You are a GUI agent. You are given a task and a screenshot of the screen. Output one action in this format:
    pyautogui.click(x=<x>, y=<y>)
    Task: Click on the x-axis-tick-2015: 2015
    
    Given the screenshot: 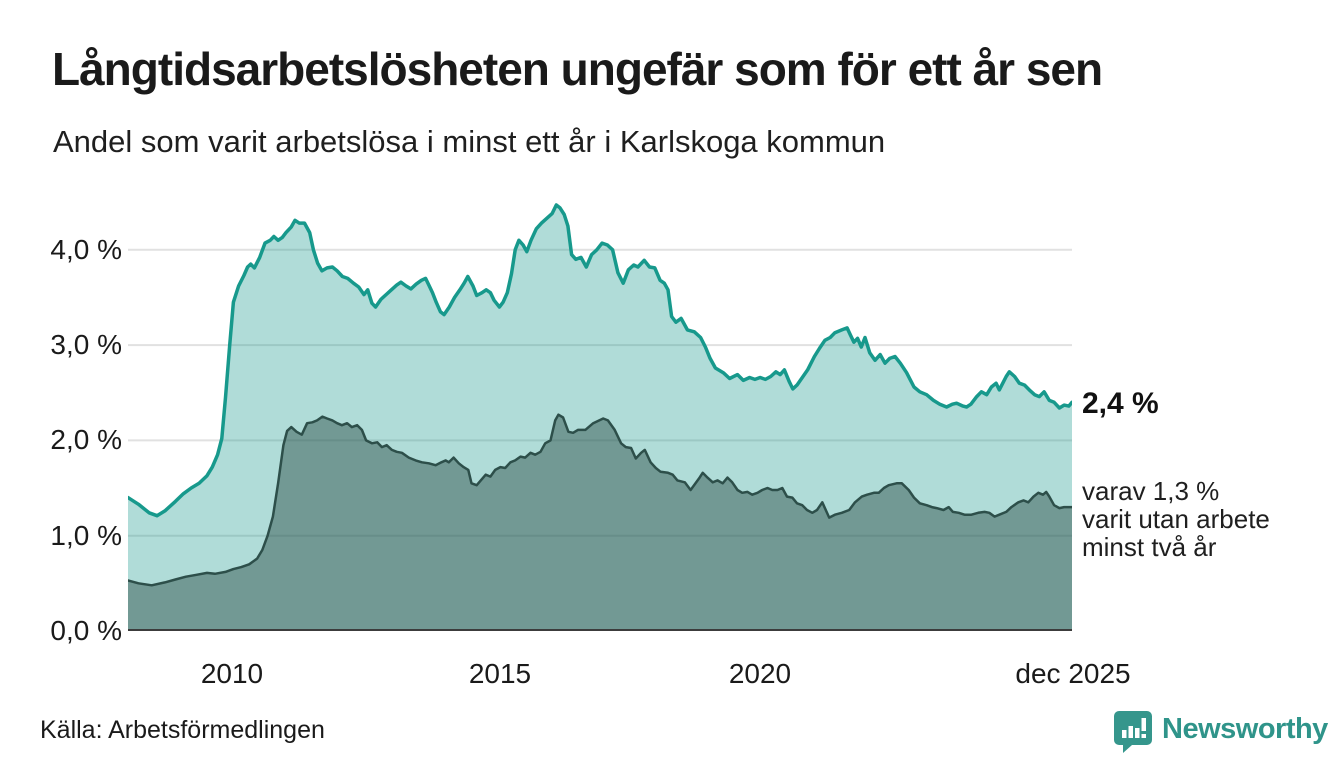 What is the action you would take?
    pyautogui.click(x=500, y=673)
    